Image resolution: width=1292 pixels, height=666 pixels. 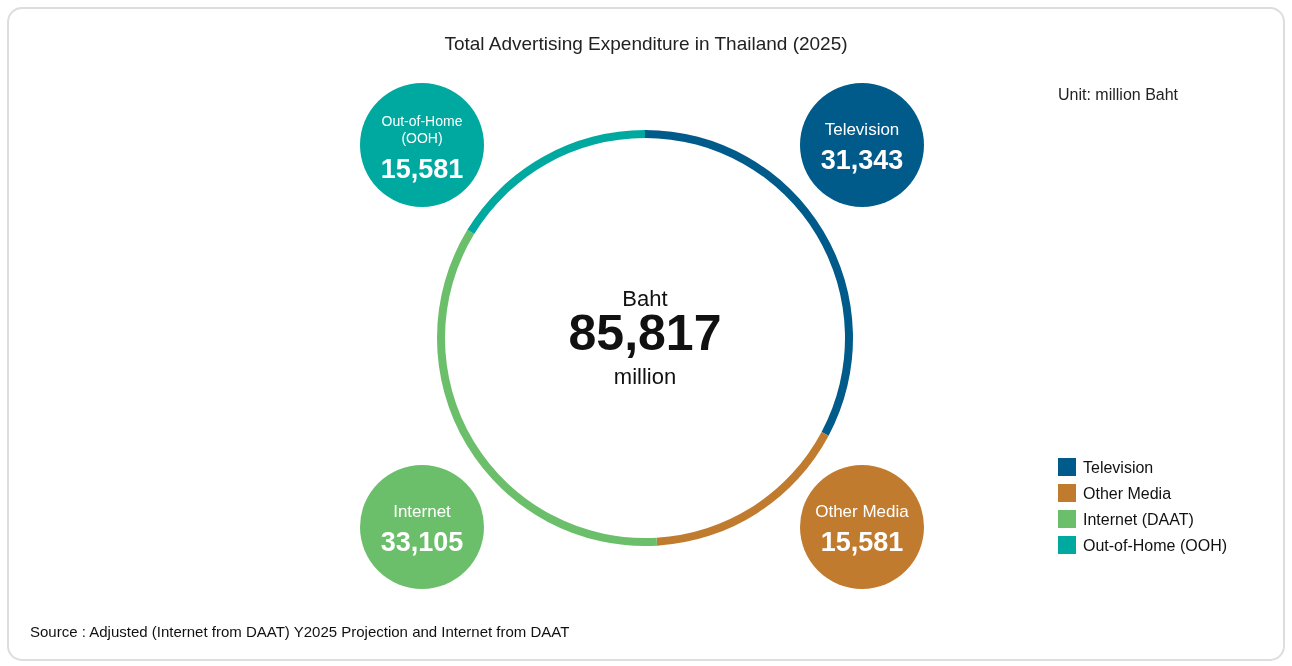 I want to click on chart-title: Total Advertising Expenditure in Thailand (2025), so click(x=646, y=43).